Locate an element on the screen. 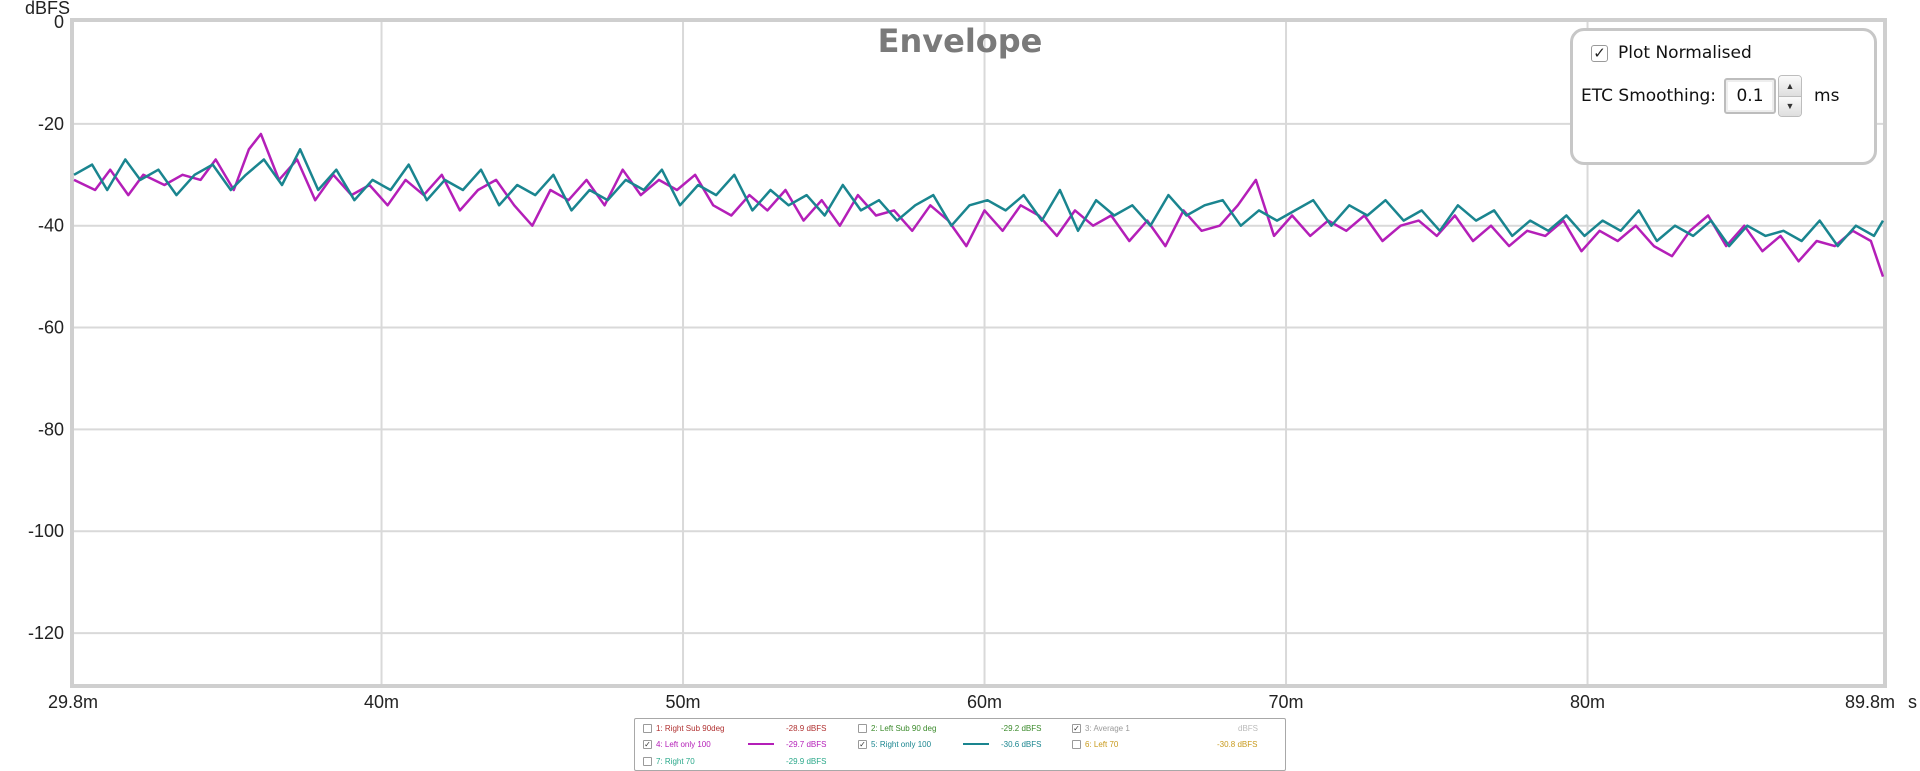 This screenshot has width=1920, height=771. y-tick-label: -80 is located at coordinates (51, 429).